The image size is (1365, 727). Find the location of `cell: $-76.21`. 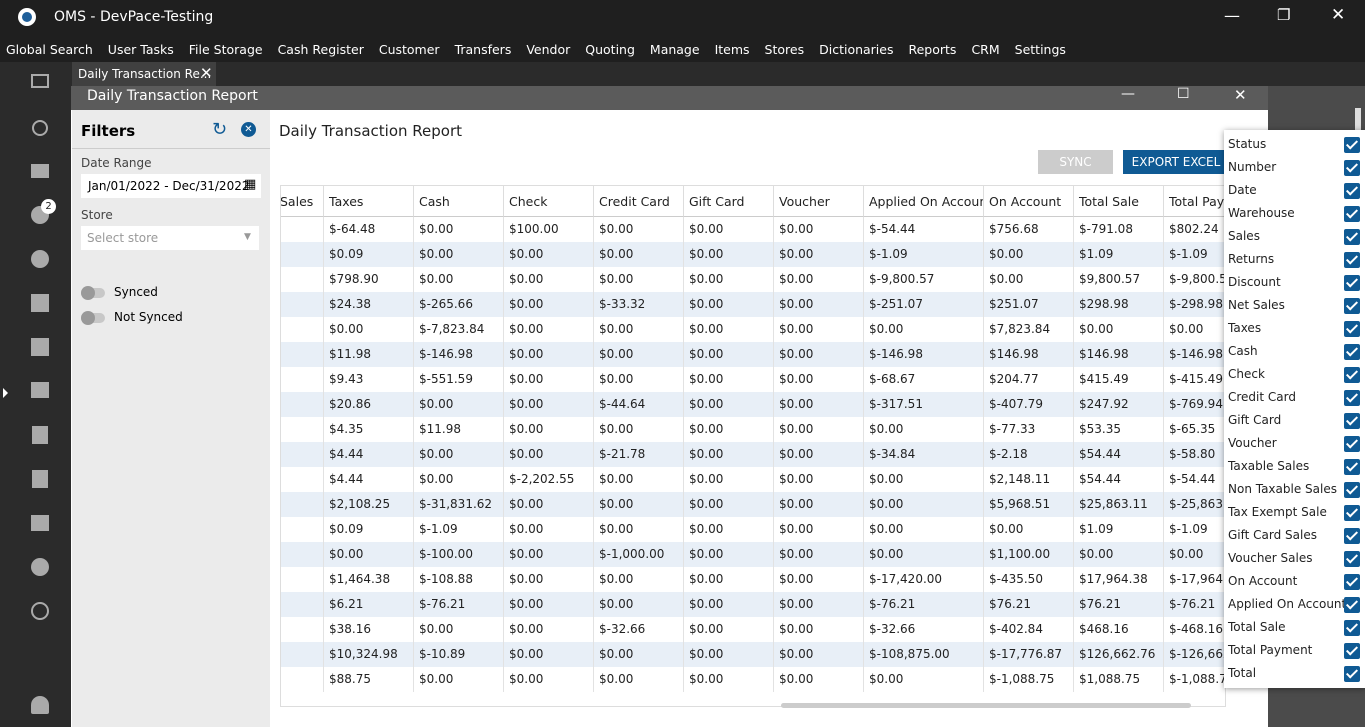

cell: $-76.21 is located at coordinates (924, 604).